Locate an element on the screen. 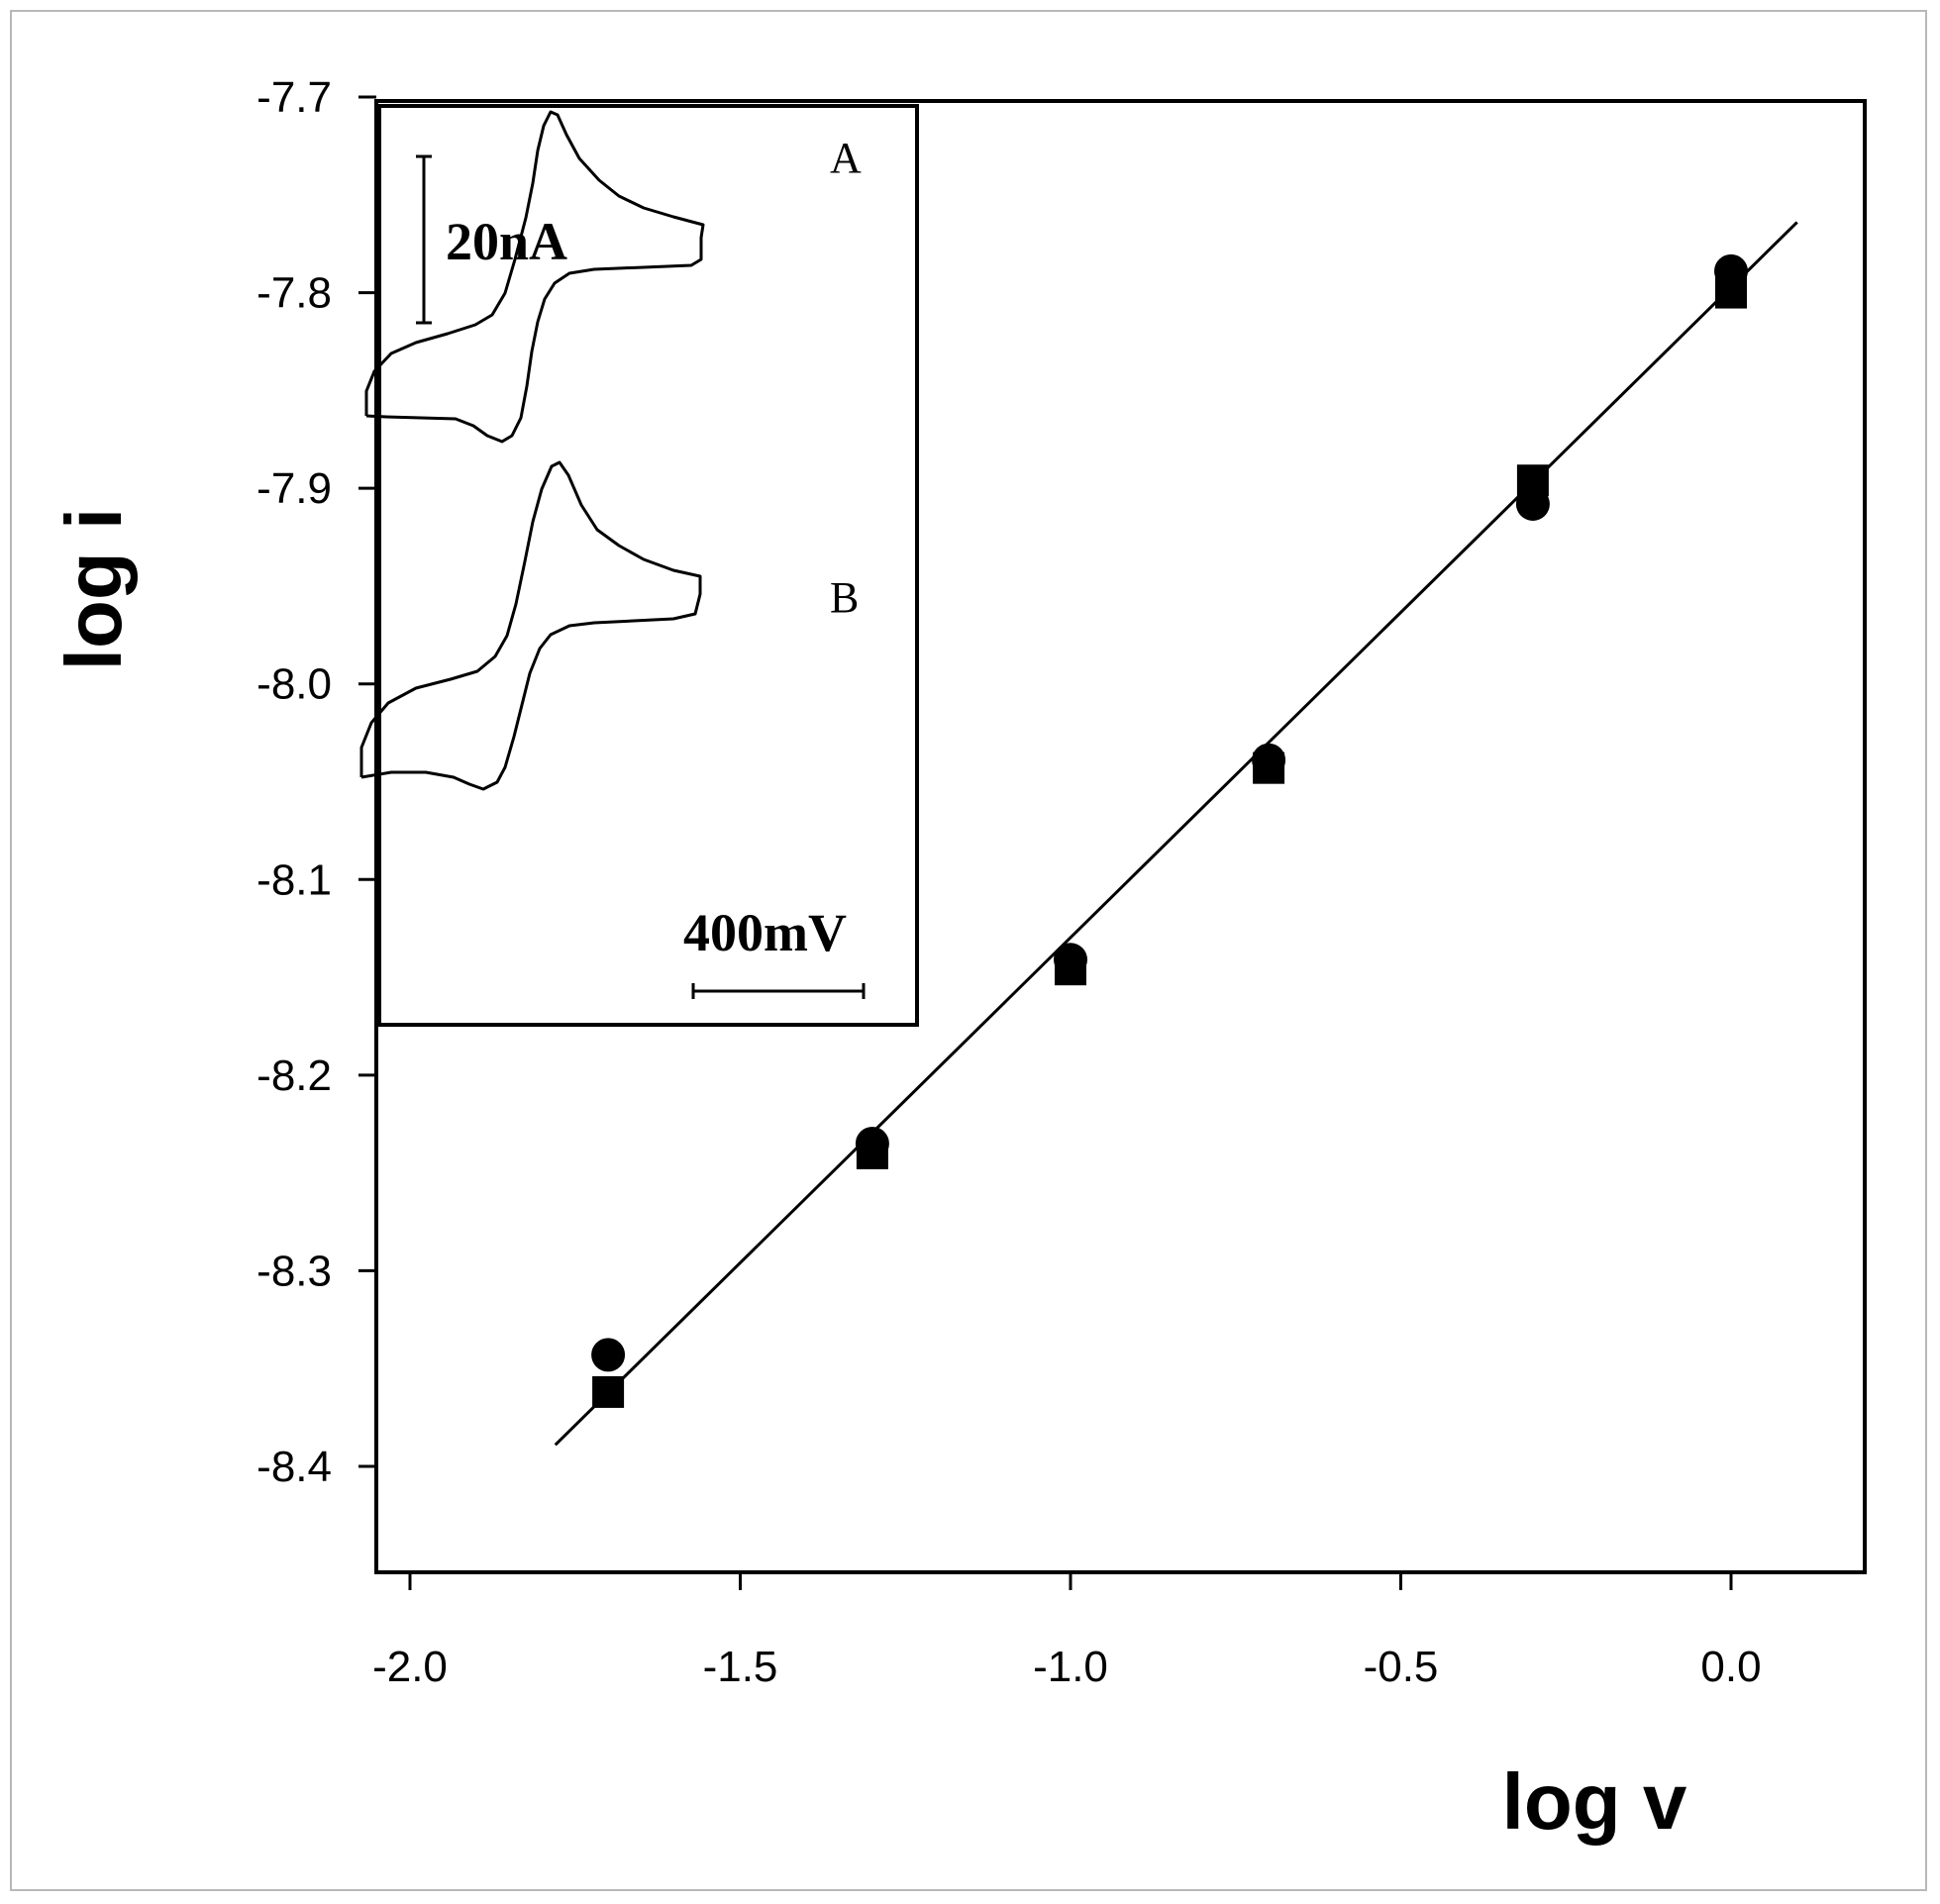  x-tick-label: -2.0 is located at coordinates (410, 1667).